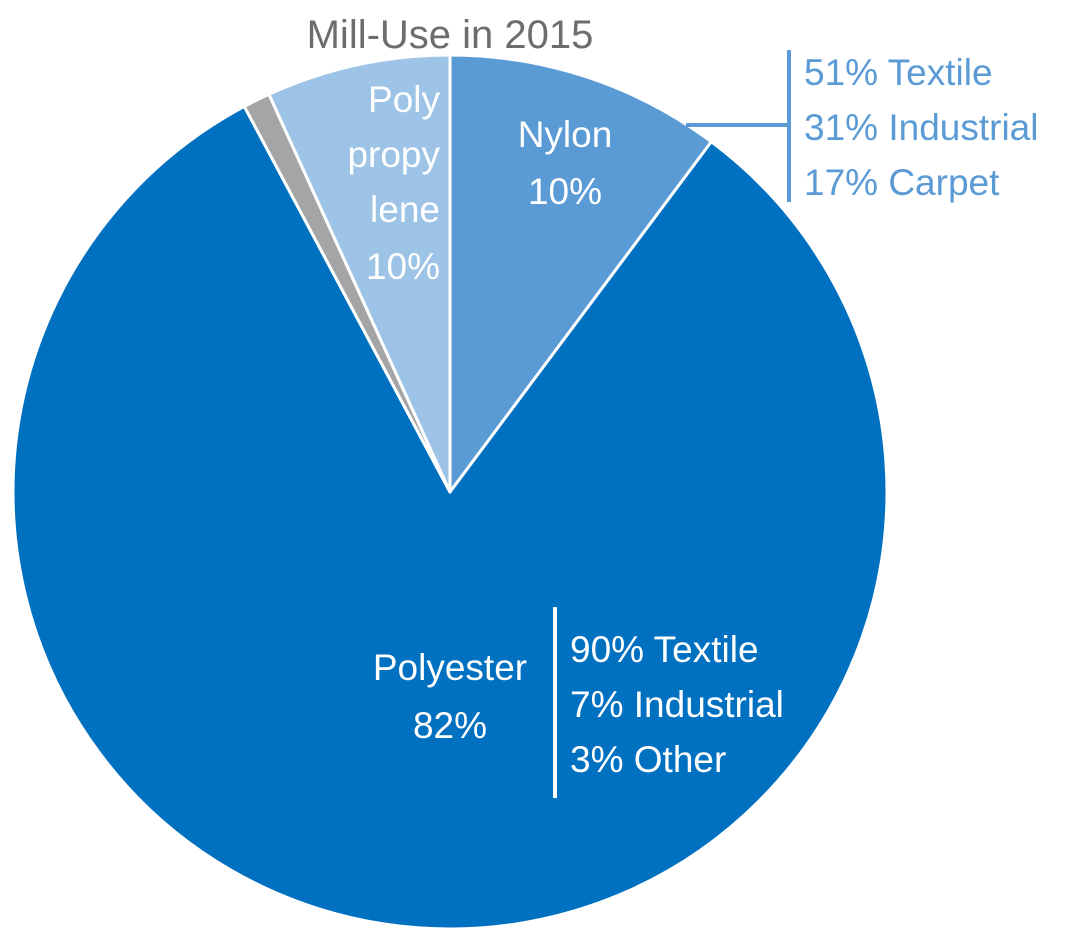 The image size is (1076, 930). Describe the element at coordinates (677, 704) in the screenshot. I see `polyester-breakdown-2: 7% Industrial` at that location.